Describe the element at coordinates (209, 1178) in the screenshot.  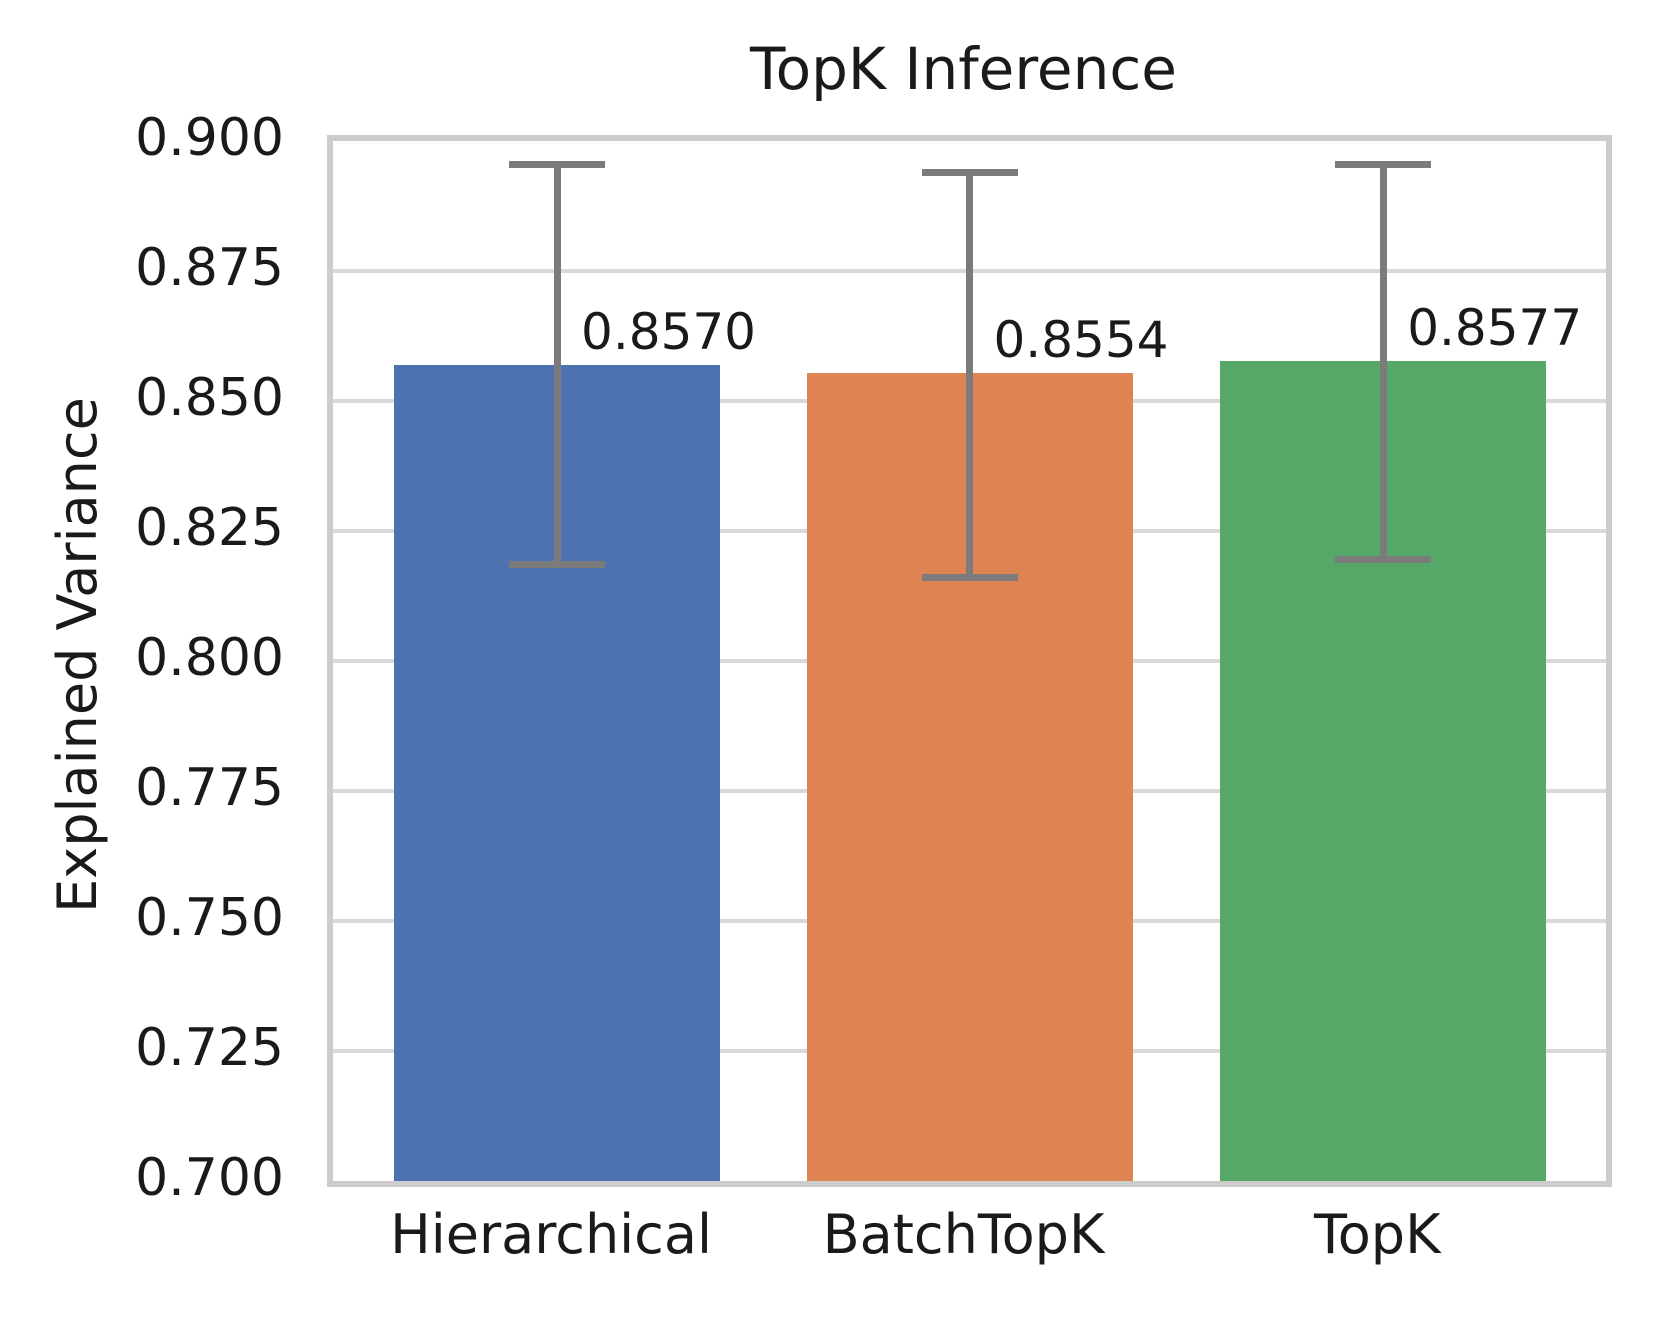
I see `y-tick-label: 0.700` at that location.